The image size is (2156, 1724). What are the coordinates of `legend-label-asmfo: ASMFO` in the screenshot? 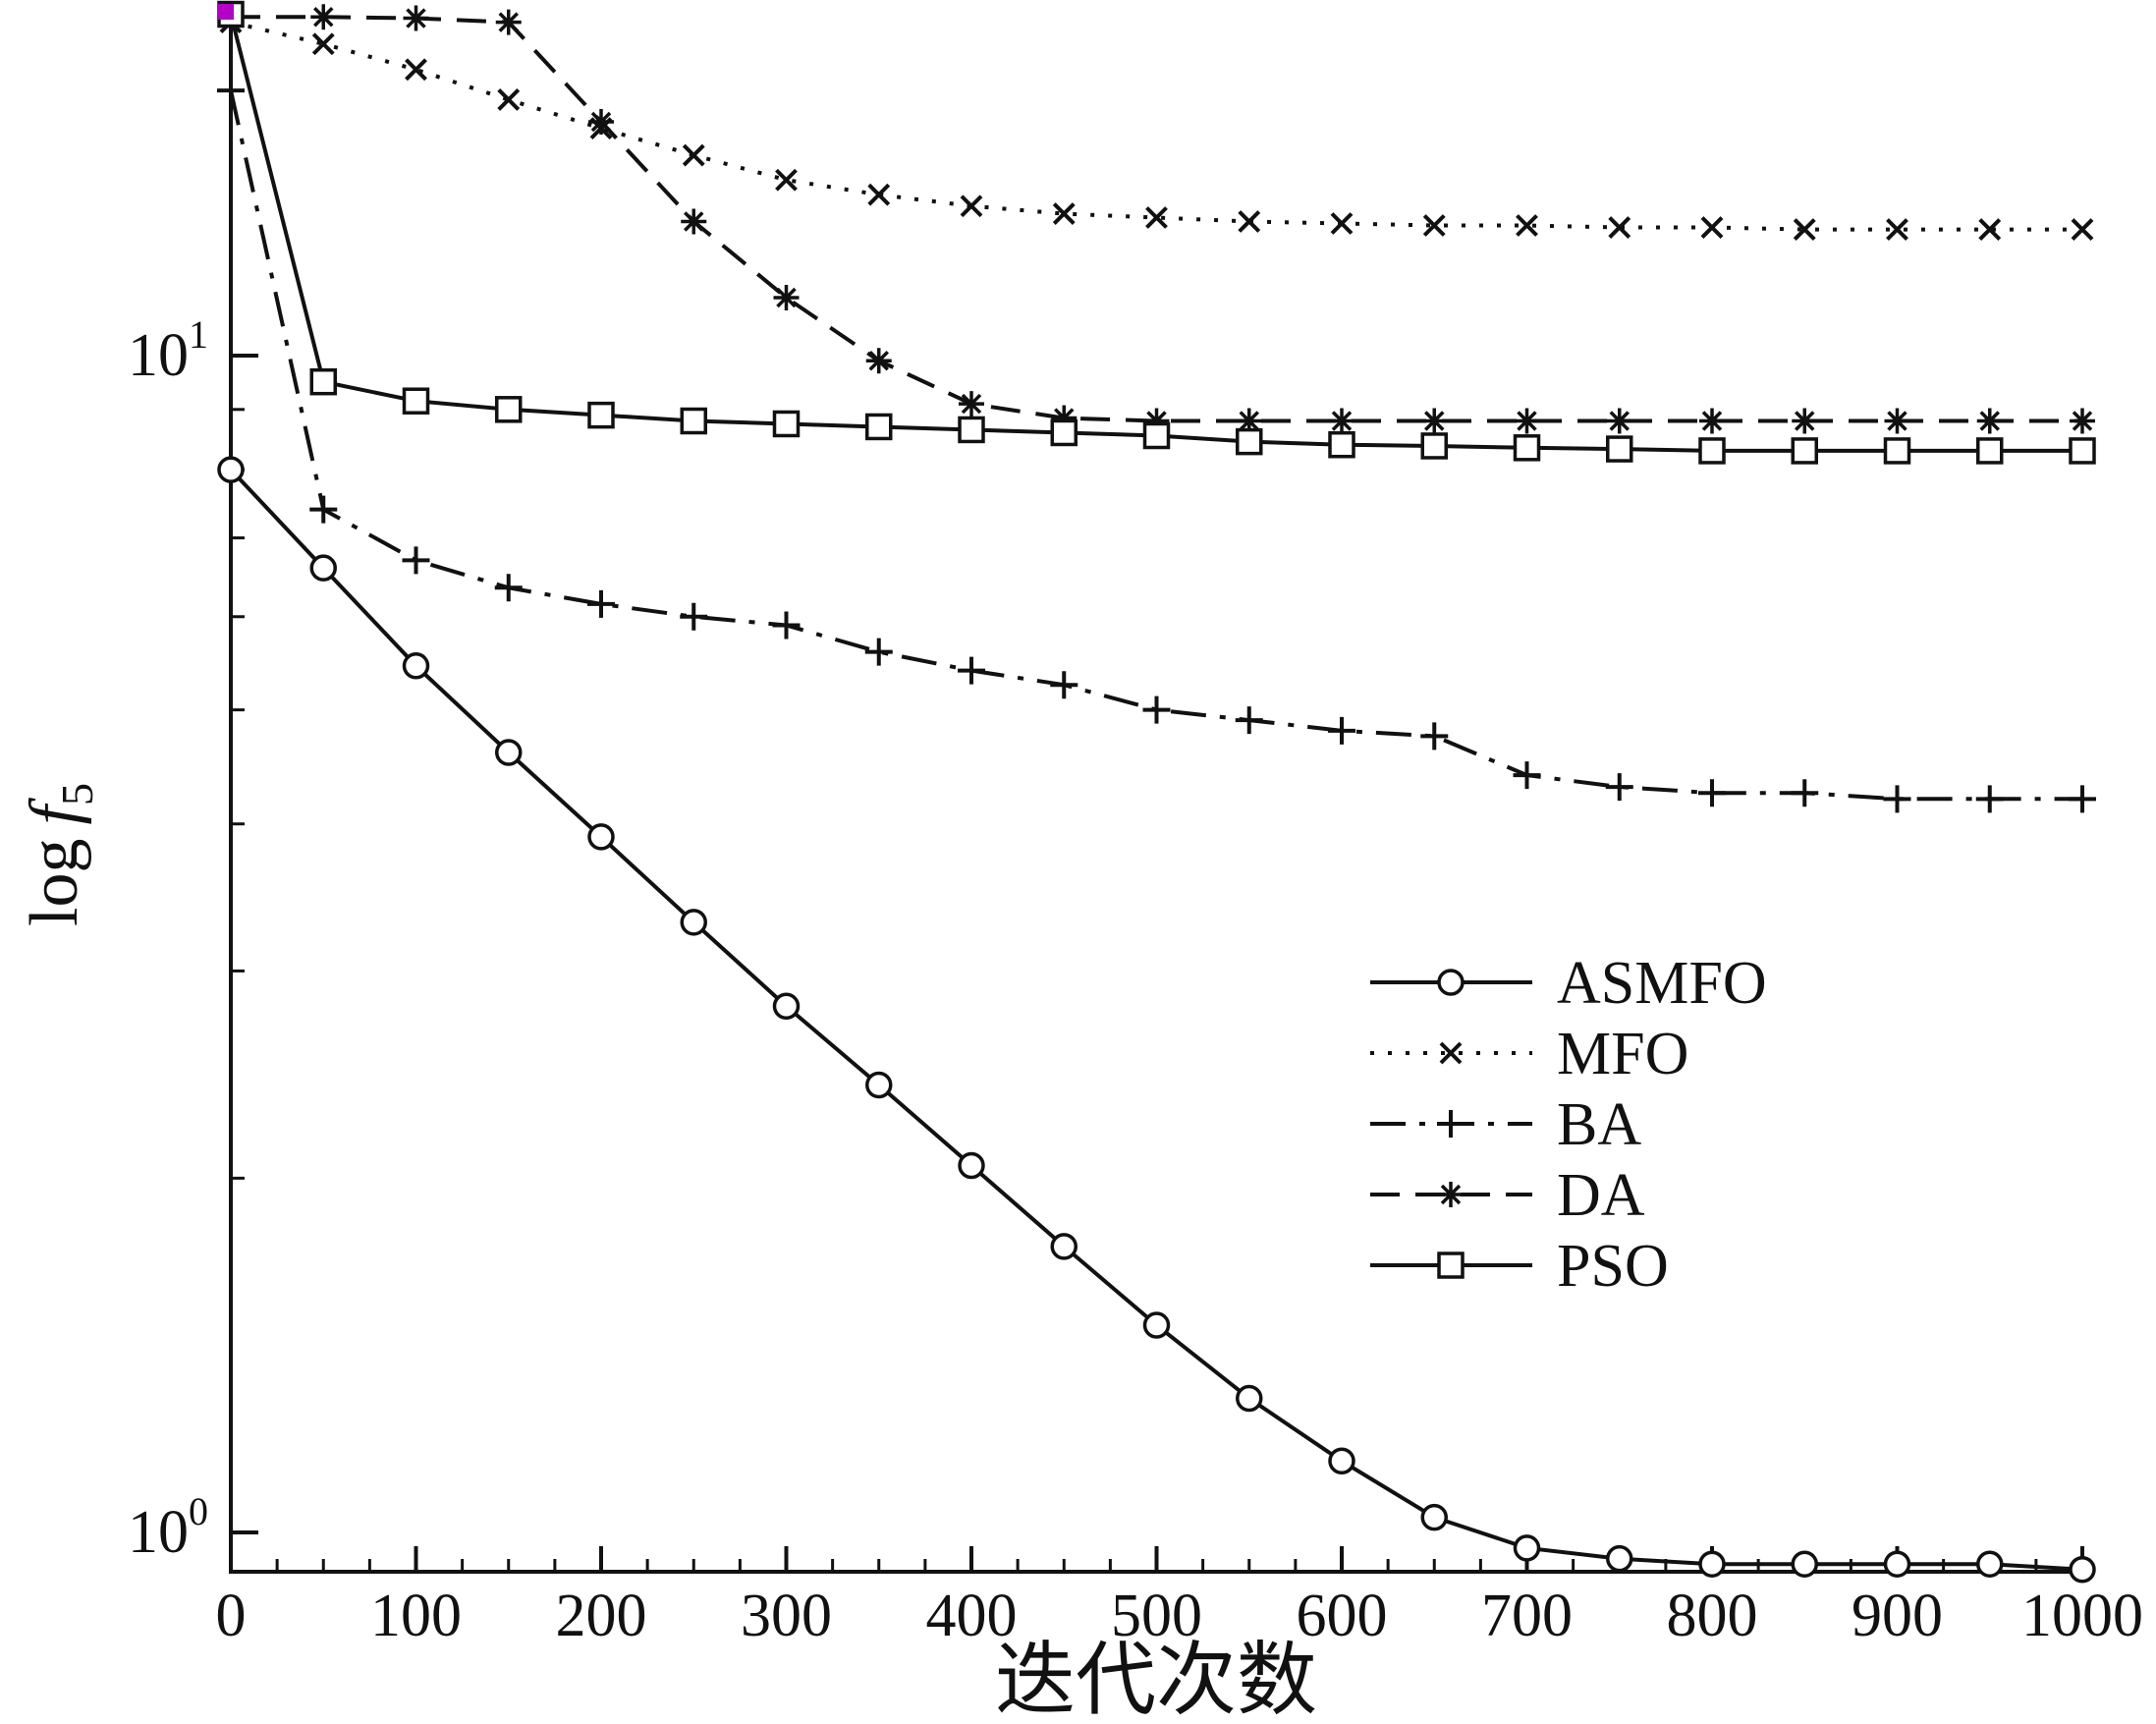 It's located at (1662, 983).